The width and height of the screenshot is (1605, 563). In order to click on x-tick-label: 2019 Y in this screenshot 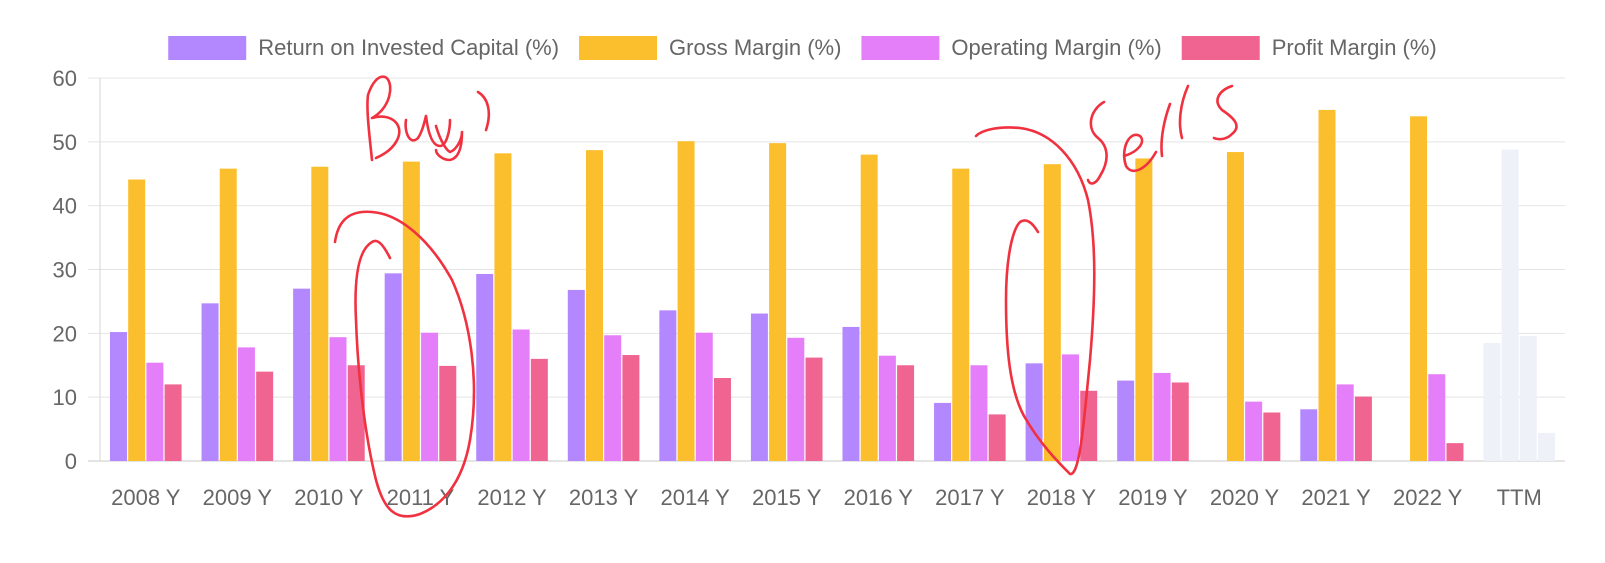, I will do `click(1153, 497)`.